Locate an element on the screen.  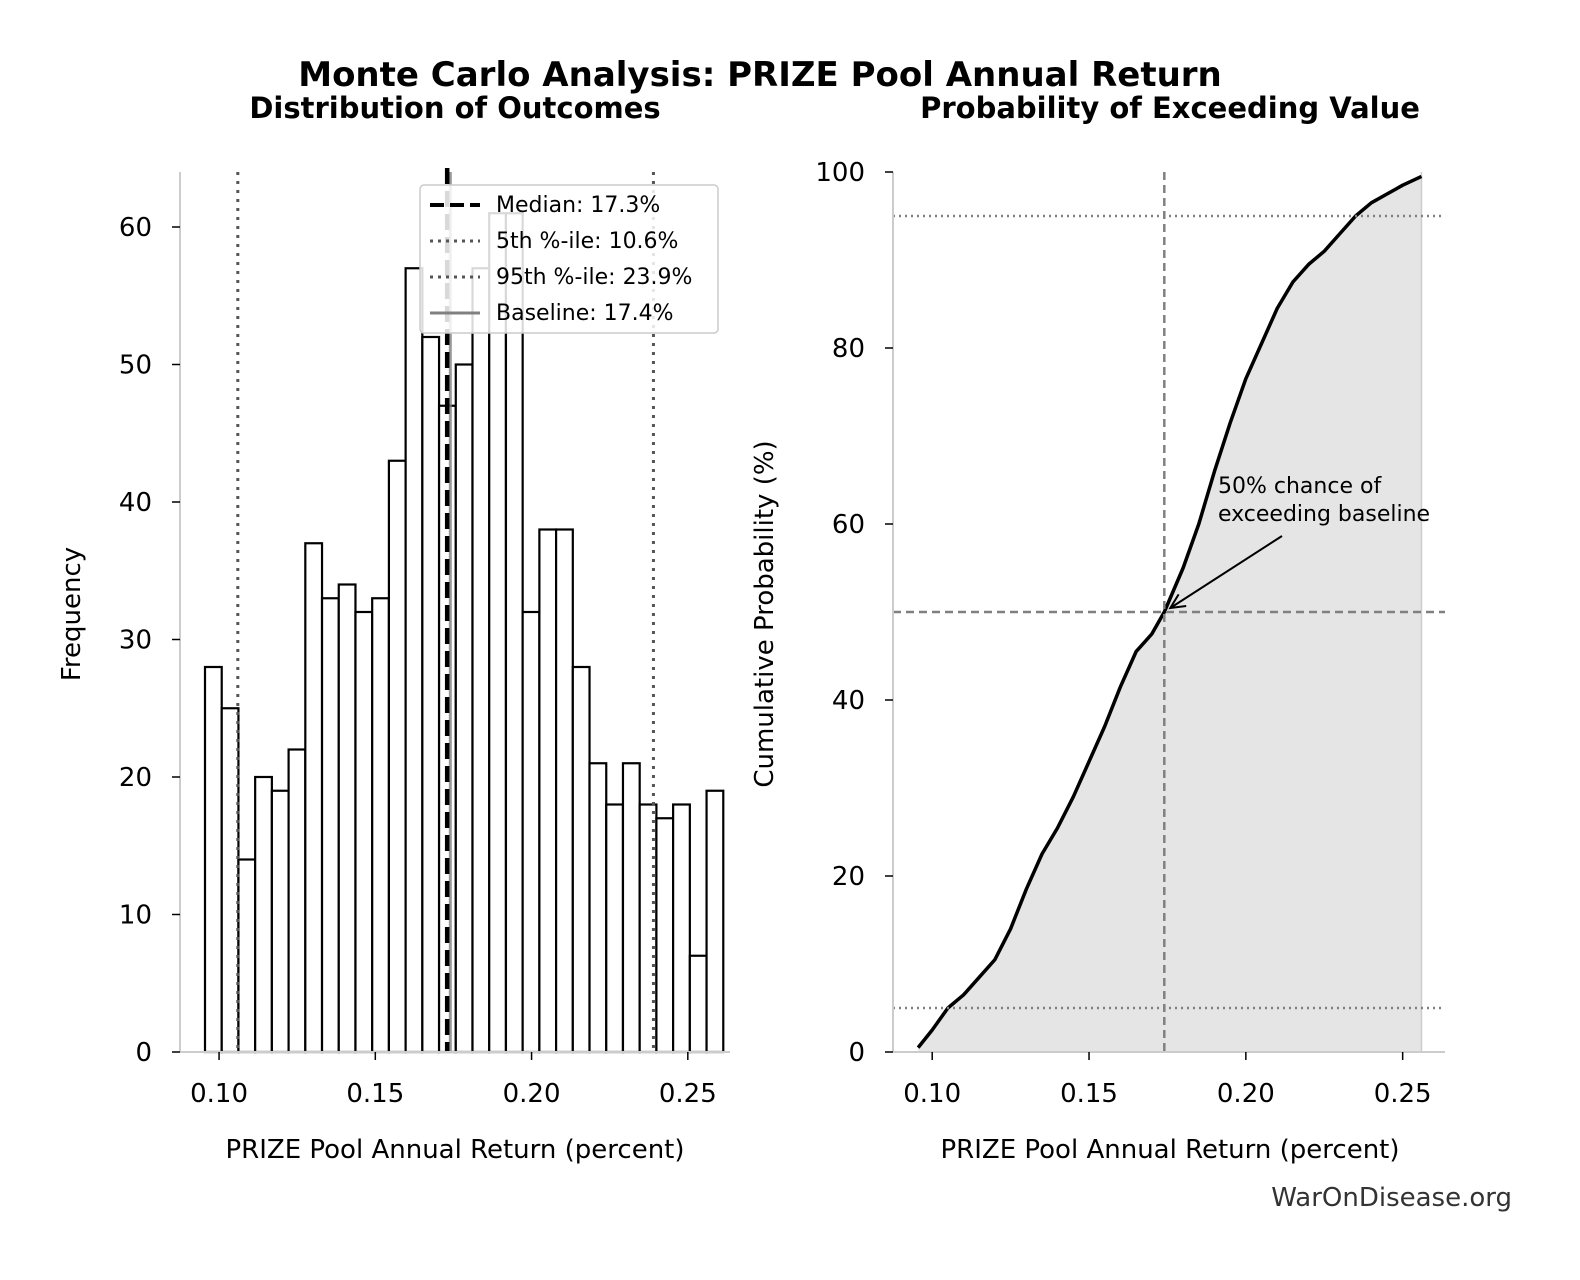
legend-p5-label: 5th %-ile: 10.6% is located at coordinates (587, 241).